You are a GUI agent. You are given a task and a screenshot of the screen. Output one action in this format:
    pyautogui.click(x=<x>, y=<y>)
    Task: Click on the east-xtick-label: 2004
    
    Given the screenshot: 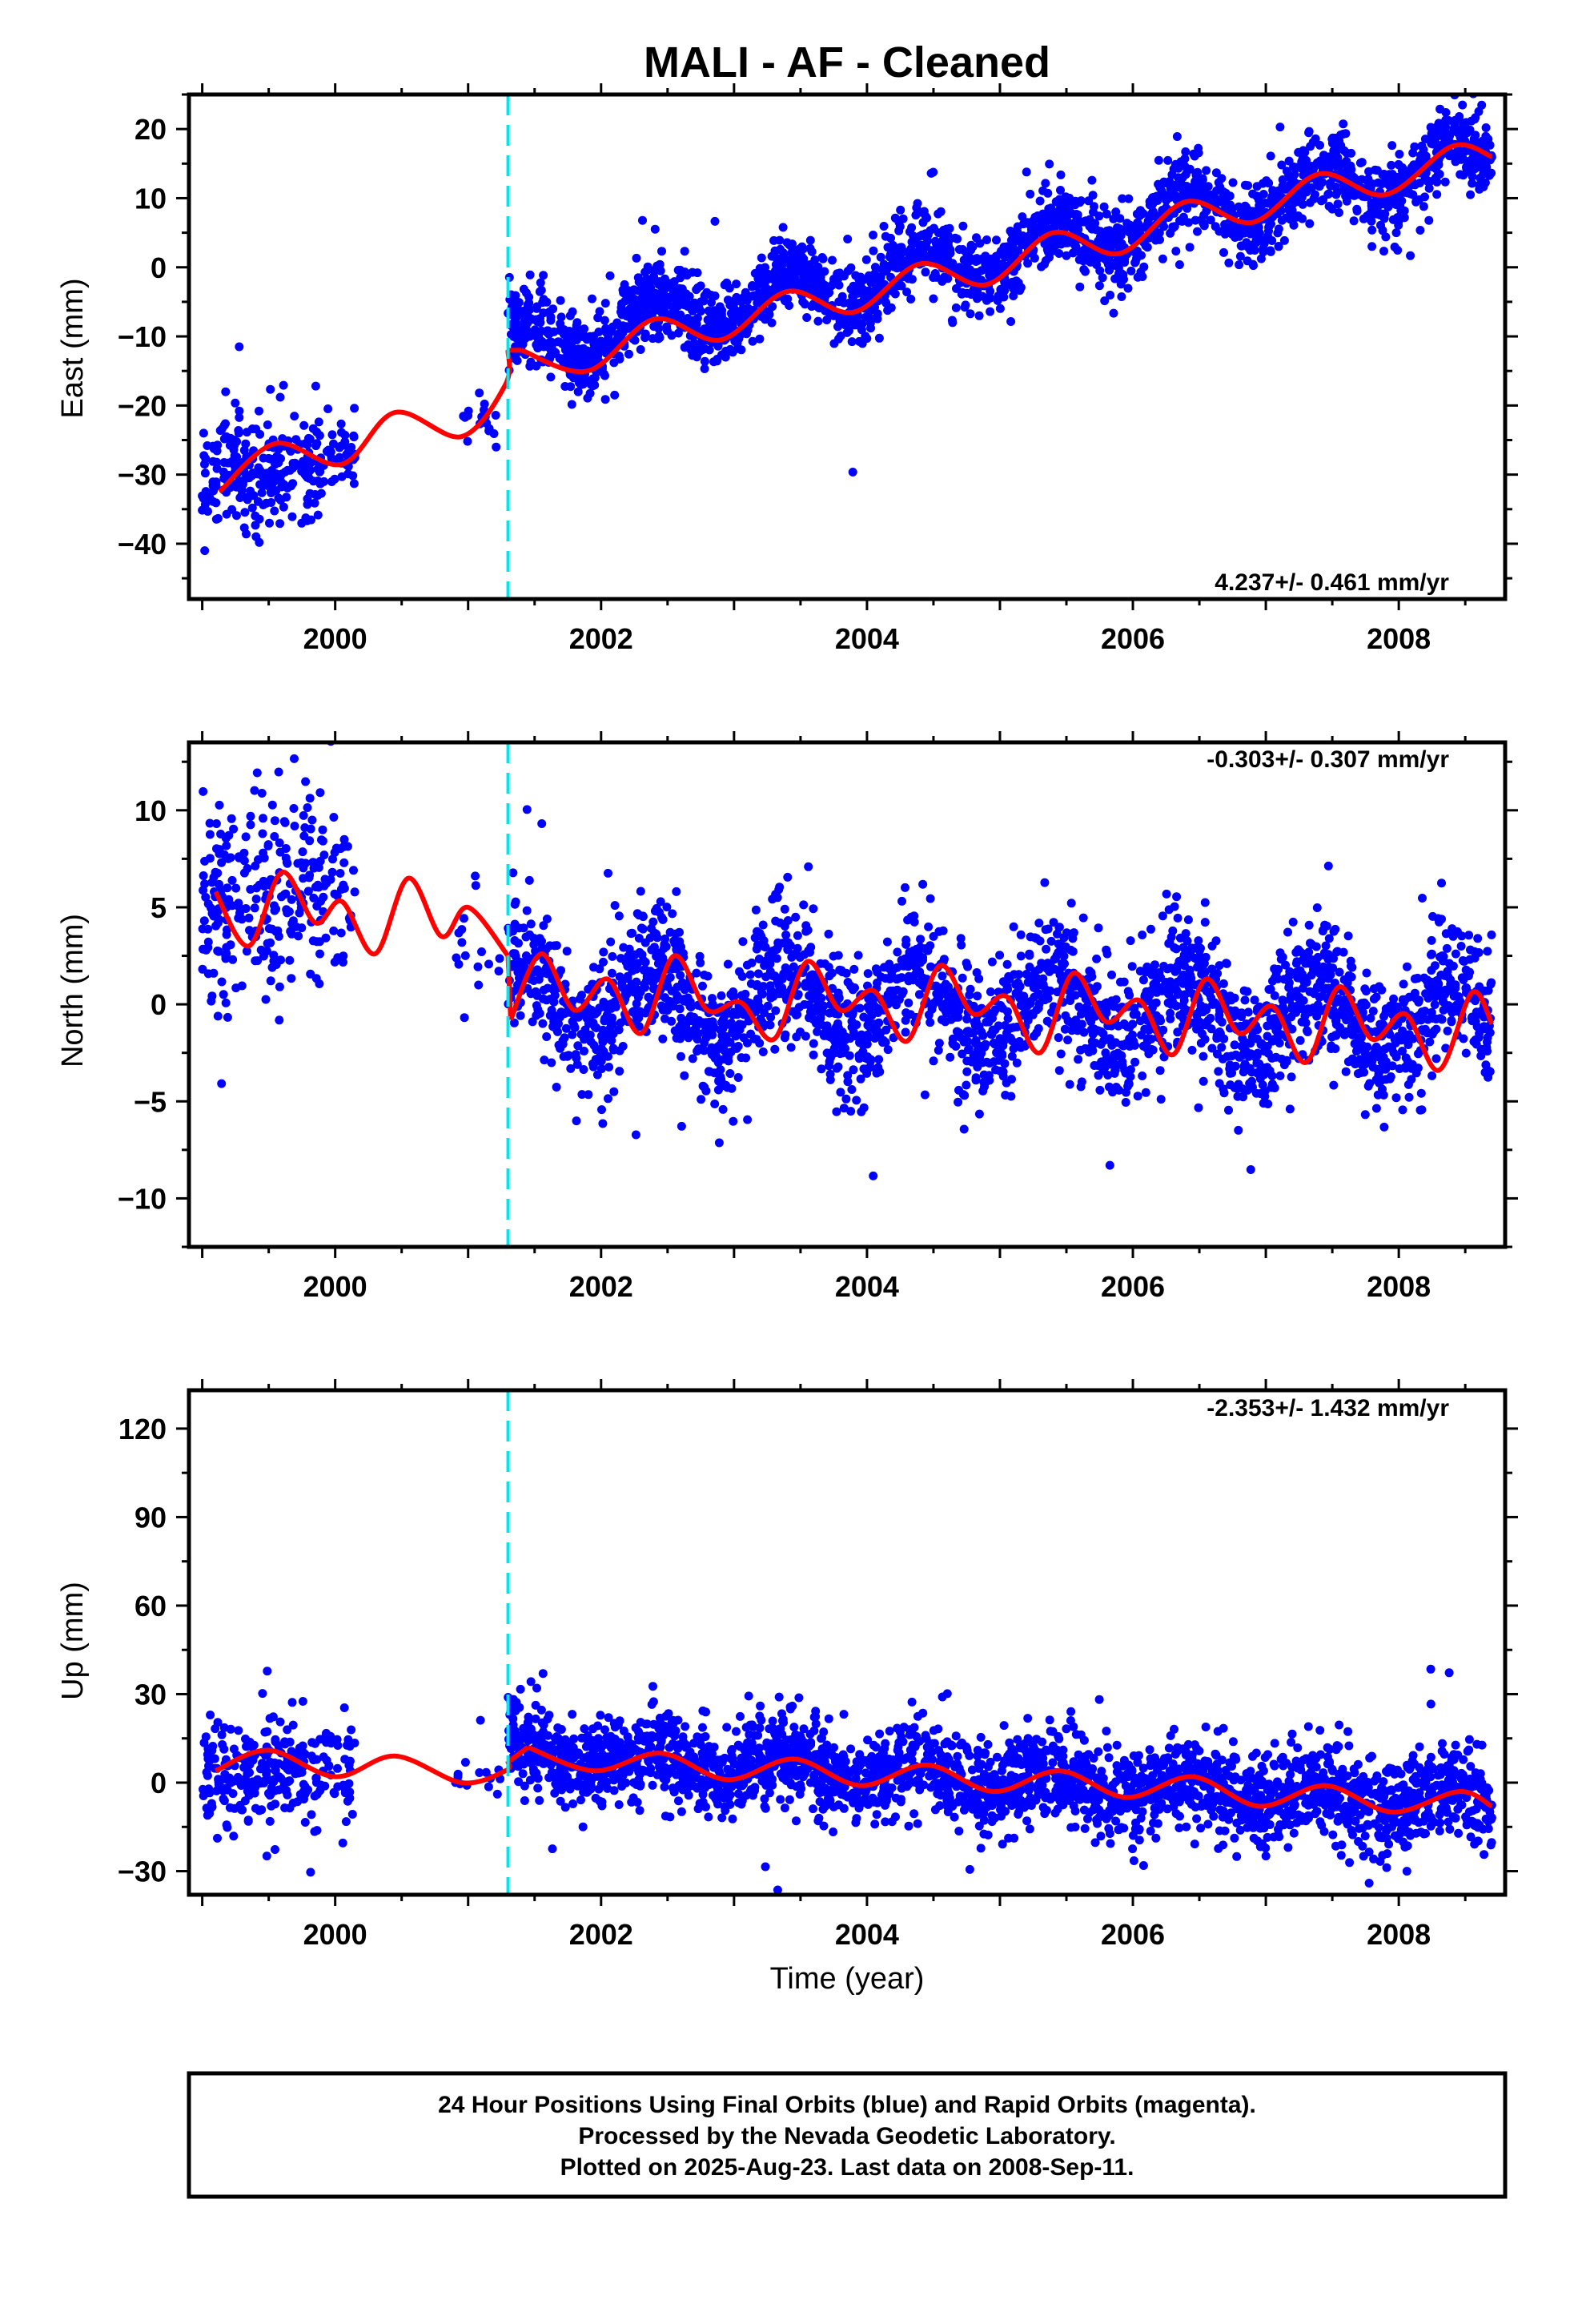 What is the action you would take?
    pyautogui.click(x=867, y=638)
    